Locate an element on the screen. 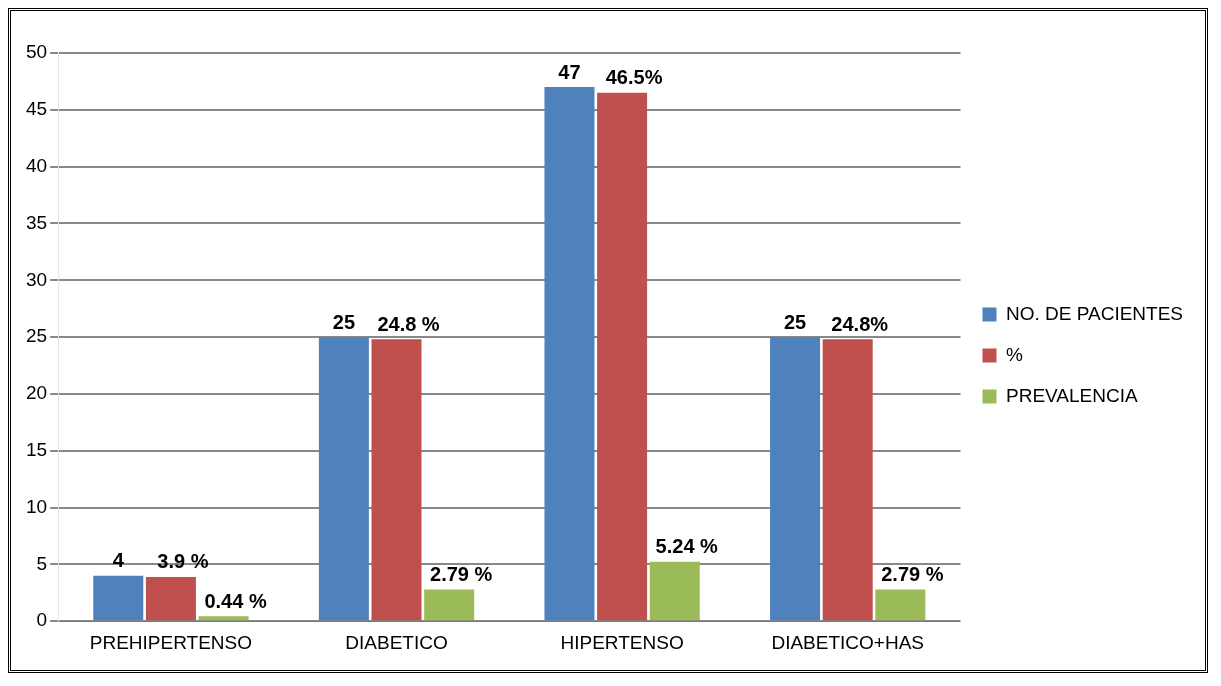  data-label: 4 is located at coordinates (118, 560).